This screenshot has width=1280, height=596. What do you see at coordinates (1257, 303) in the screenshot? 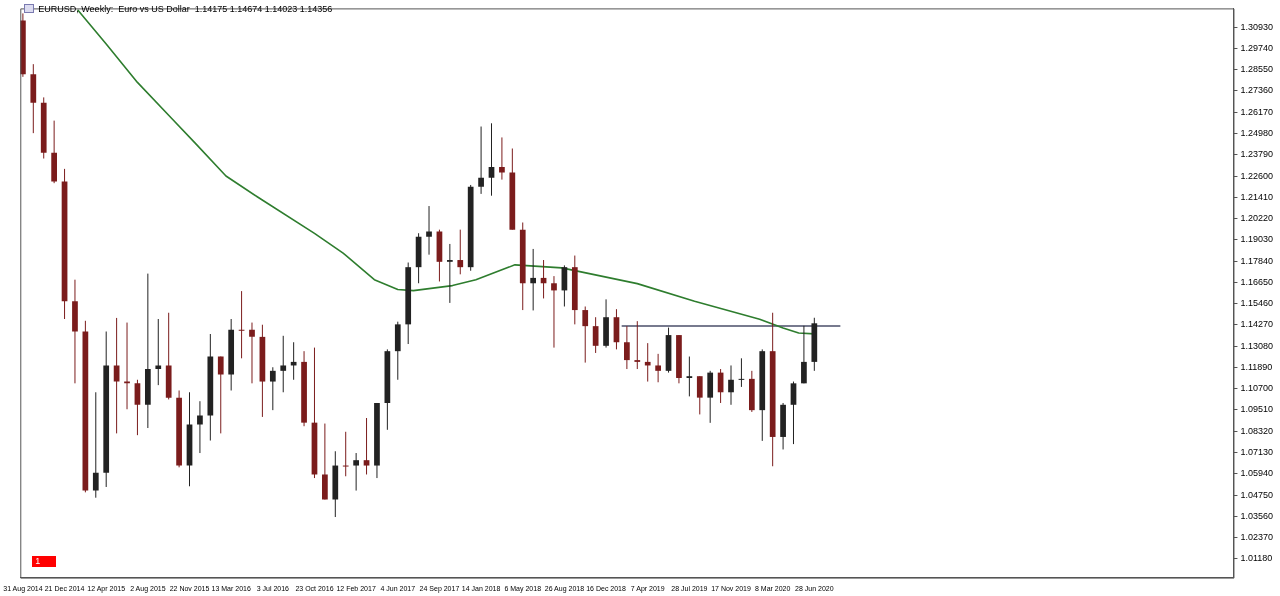
I see `y-tick-label: 1.15460` at bounding box center [1257, 303].